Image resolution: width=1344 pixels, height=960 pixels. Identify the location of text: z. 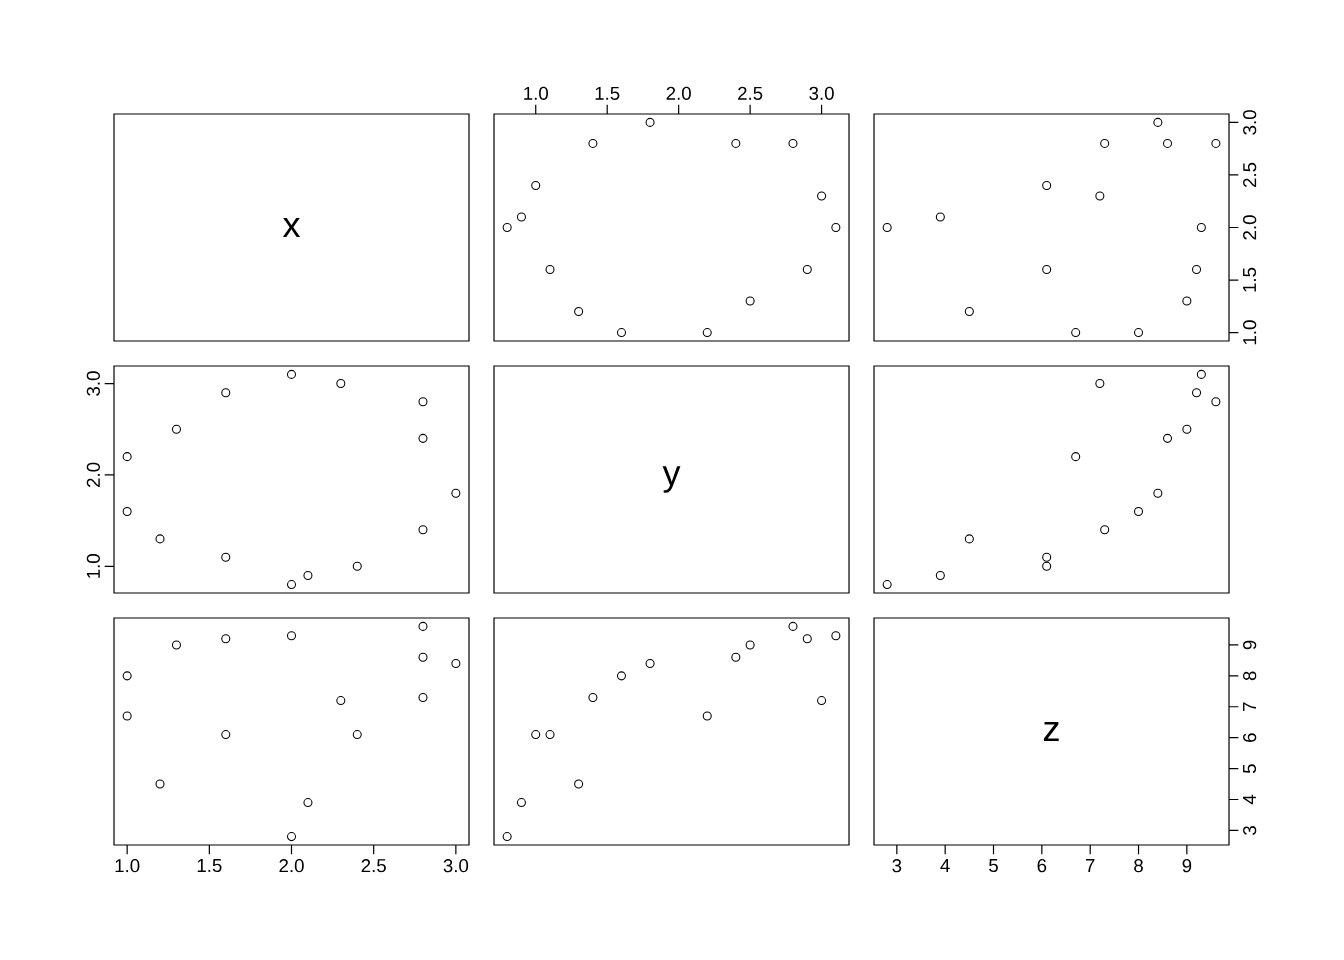
(1051, 731).